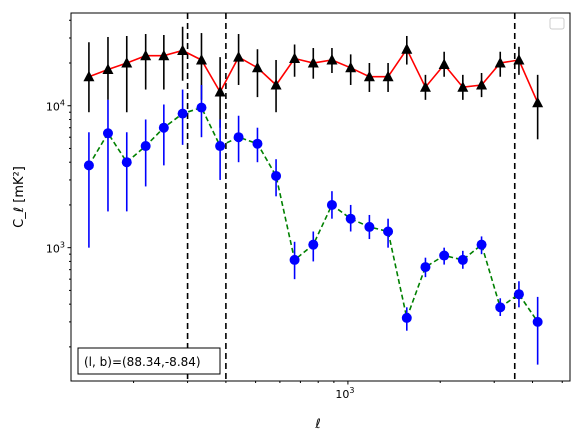 The image size is (580, 441). What do you see at coordinates (557, 23) in the screenshot?
I see `legend-box` at bounding box center [557, 23].